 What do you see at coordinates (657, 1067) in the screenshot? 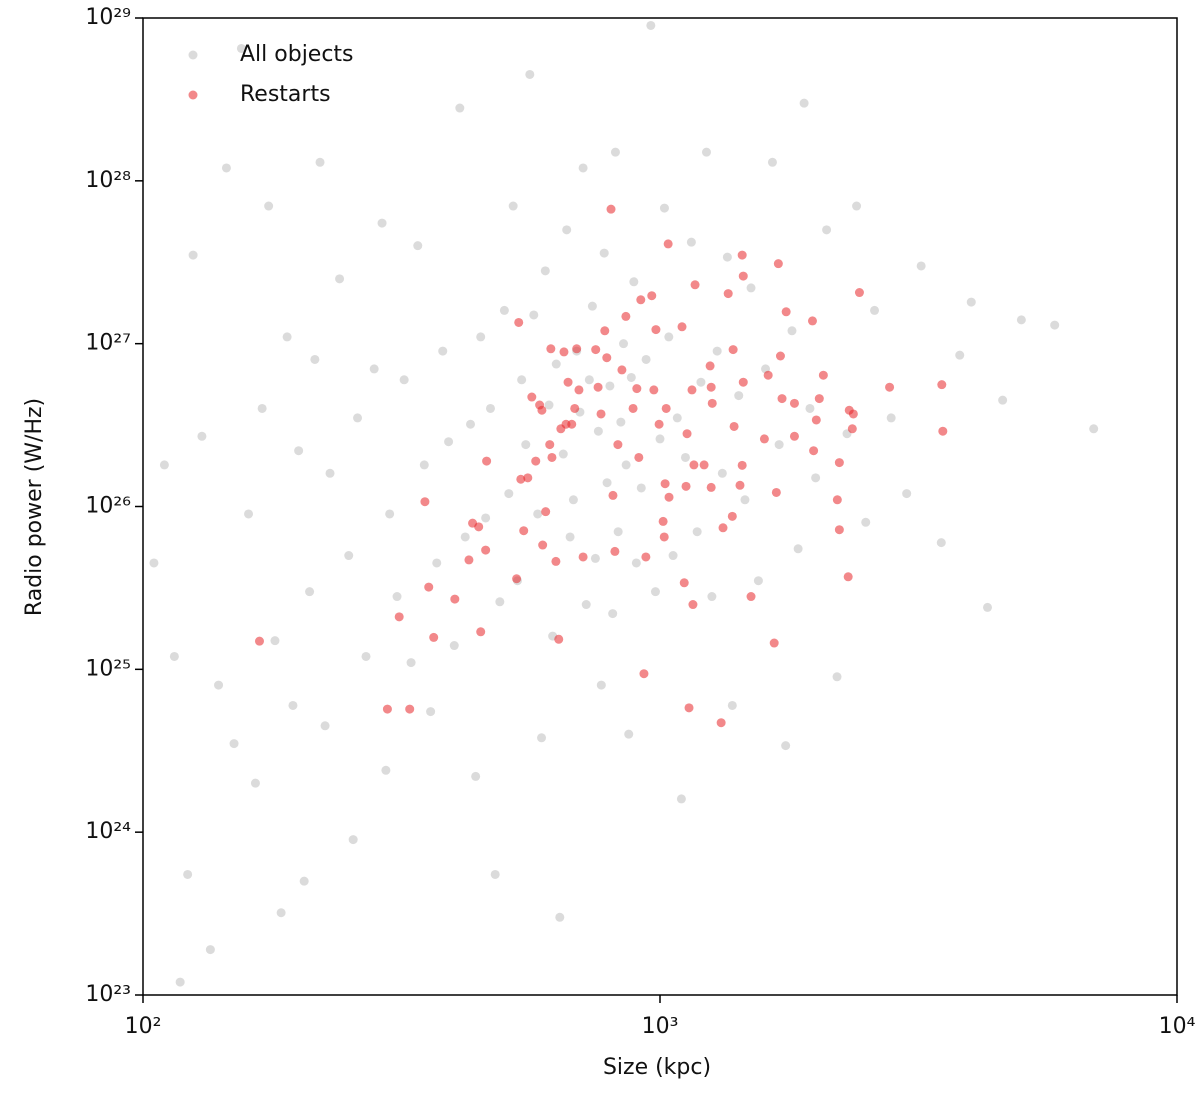
I see `x-axis-label: Size (kpc)` at bounding box center [657, 1067].